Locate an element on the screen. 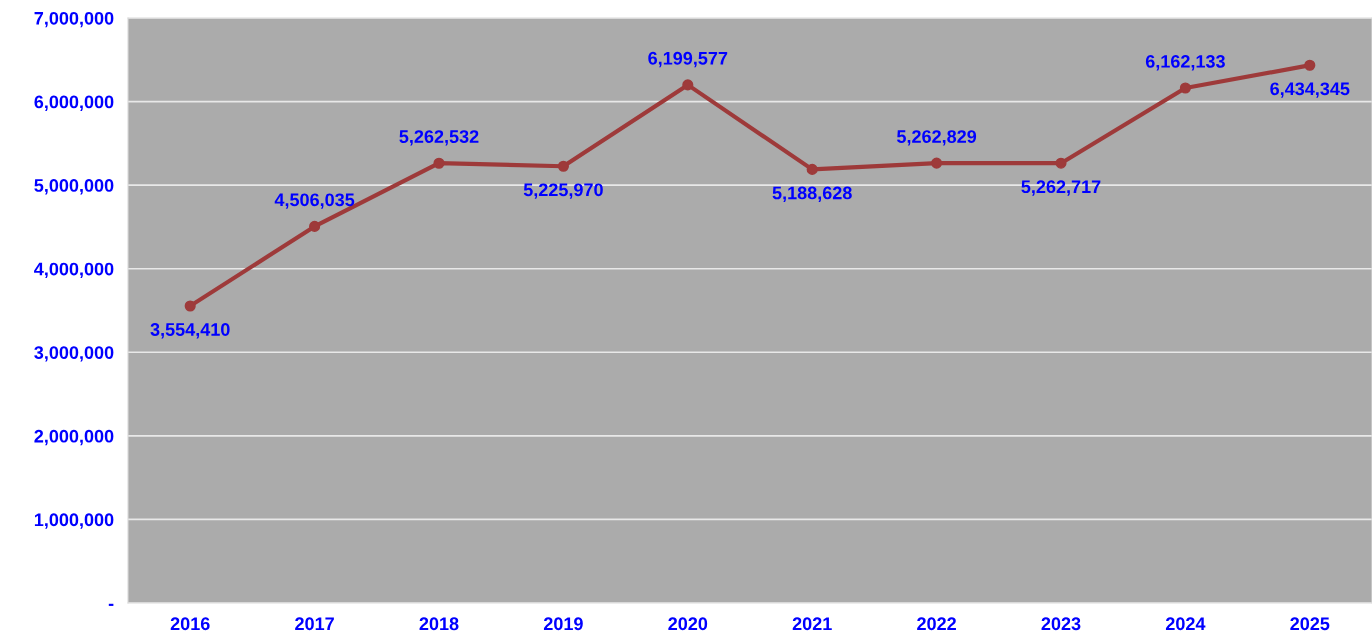 The width and height of the screenshot is (1372, 643). data-label: 5,262,532 is located at coordinates (439, 138).